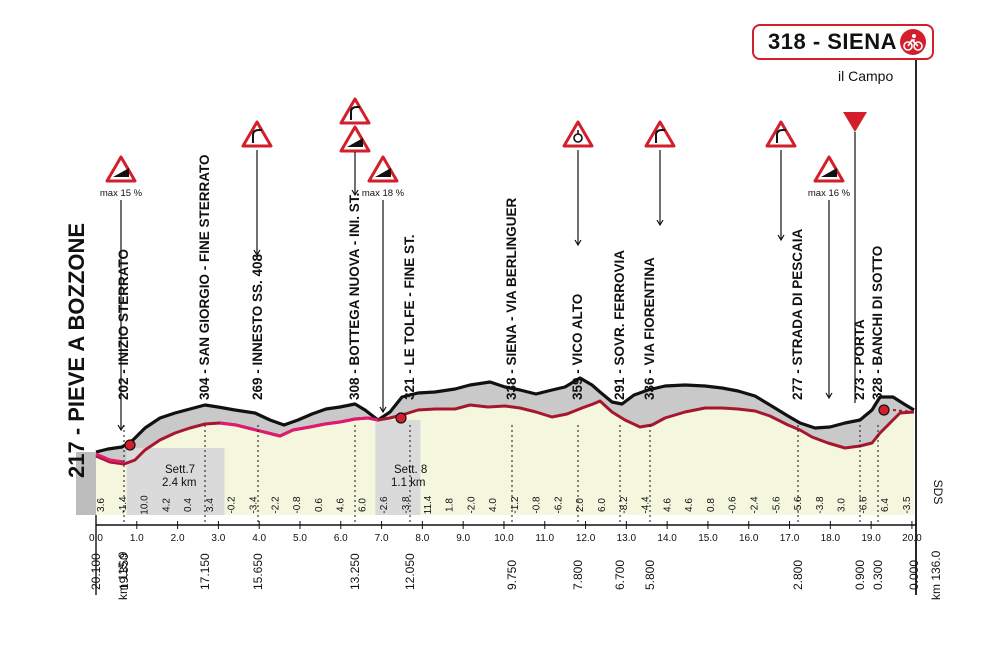 This screenshot has height=671, width=989. What do you see at coordinates (355, 139) in the screenshot?
I see `descent-sign-icon` at bounding box center [355, 139].